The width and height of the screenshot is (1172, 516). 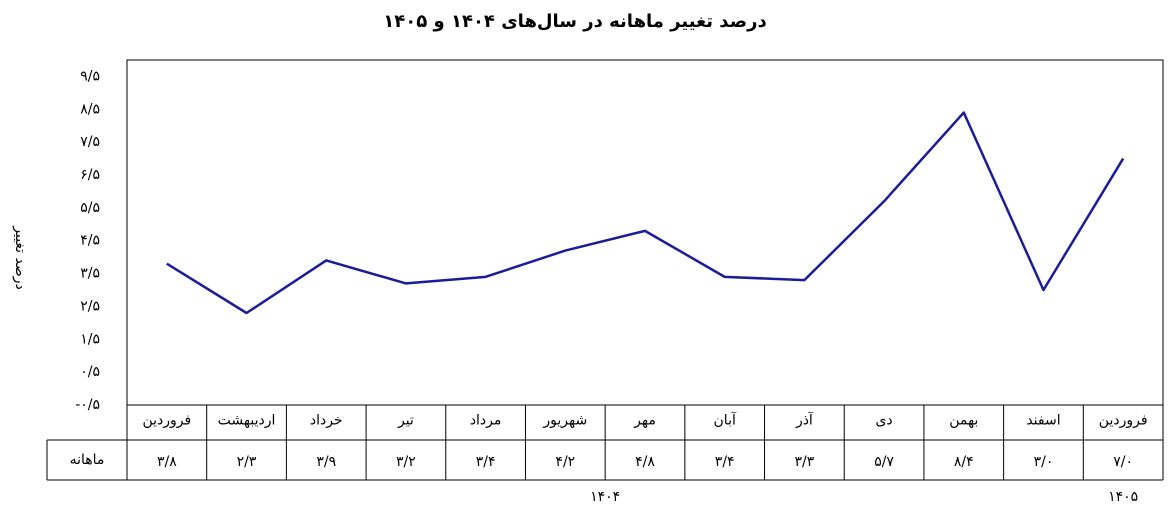 I want to click on group-label: ۱۴۰۴, so click(x=605, y=497).